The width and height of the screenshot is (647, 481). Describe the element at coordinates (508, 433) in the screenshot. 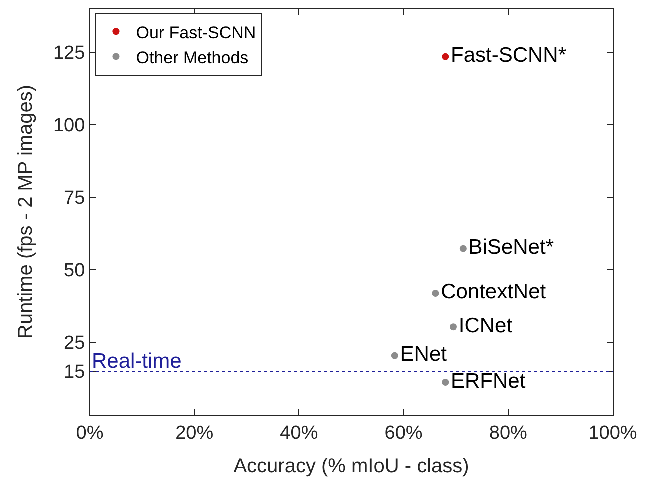

I see `x-tick-label: 80%` at that location.